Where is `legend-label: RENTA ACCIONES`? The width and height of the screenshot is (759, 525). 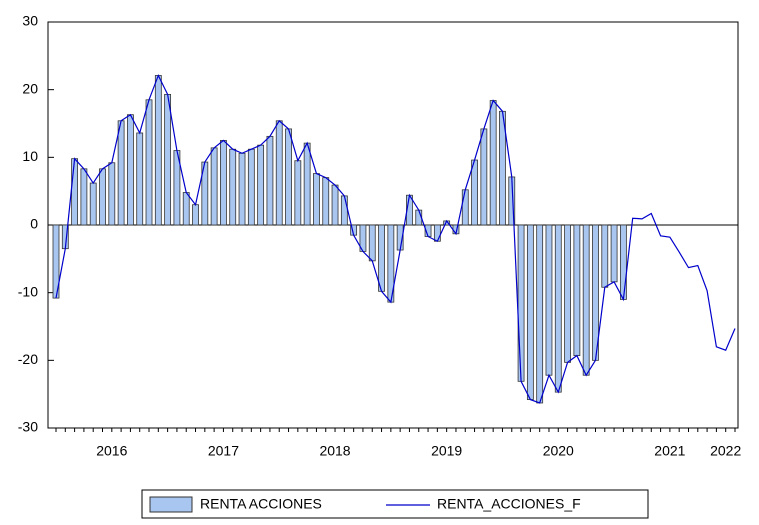 legend-label: RENTA ACCIONES is located at coordinates (261, 504).